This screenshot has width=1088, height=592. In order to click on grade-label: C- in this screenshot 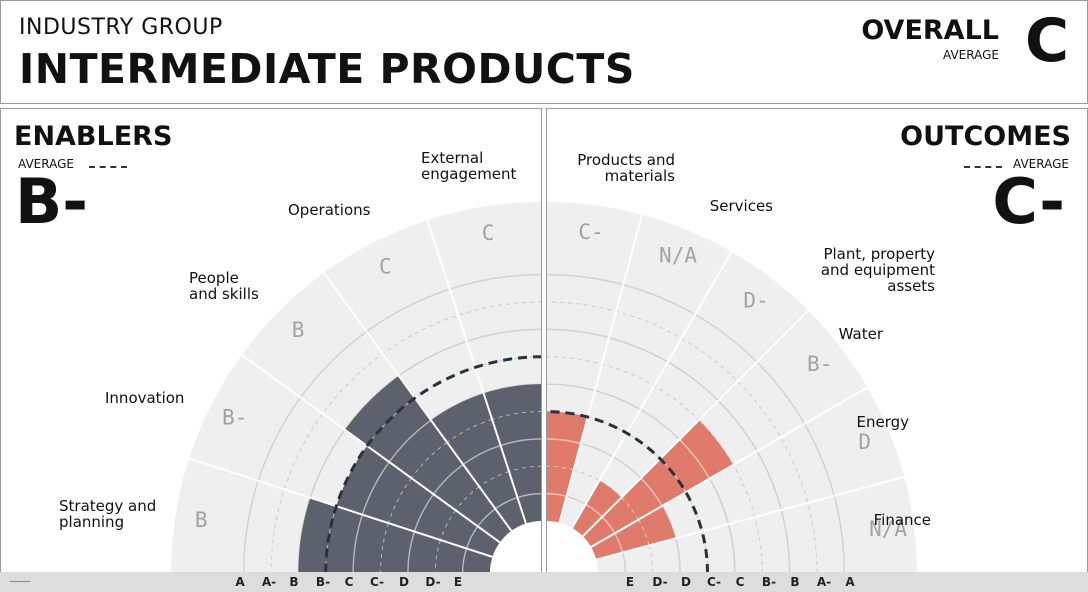, I will do `click(590, 232)`.